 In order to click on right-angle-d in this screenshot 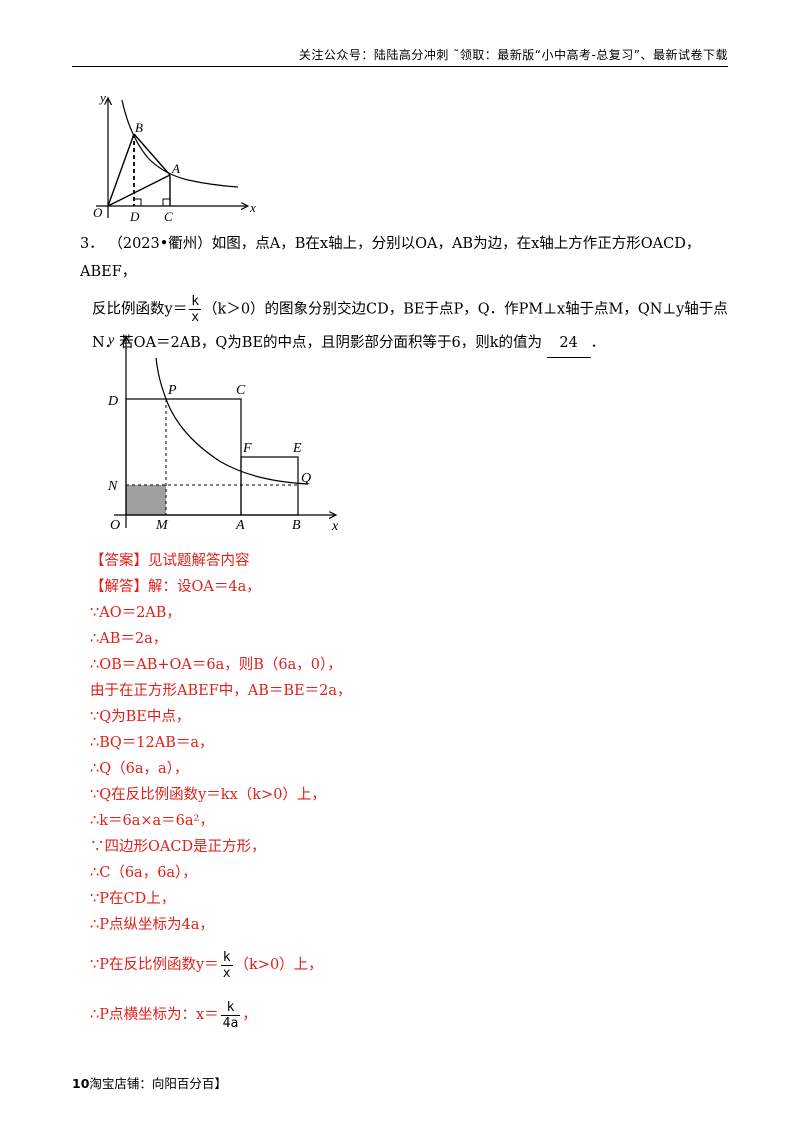, I will do `click(138, 202)`.